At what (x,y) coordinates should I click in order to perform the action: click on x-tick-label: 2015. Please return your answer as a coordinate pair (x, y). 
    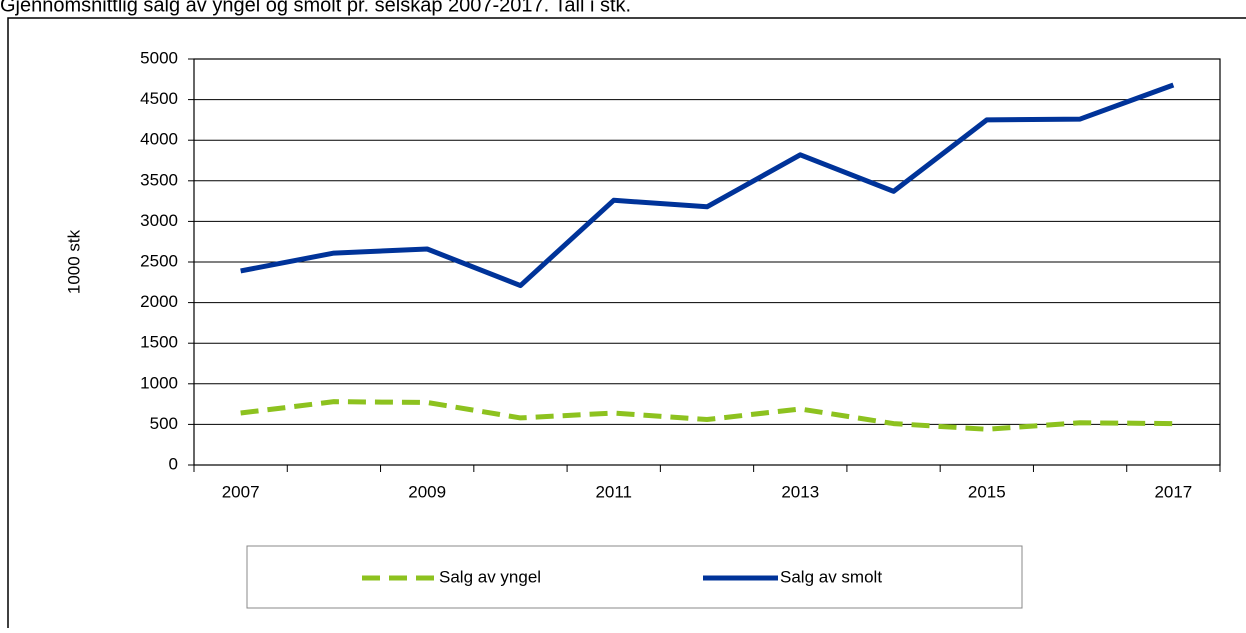
    Looking at the image, I should click on (987, 491).